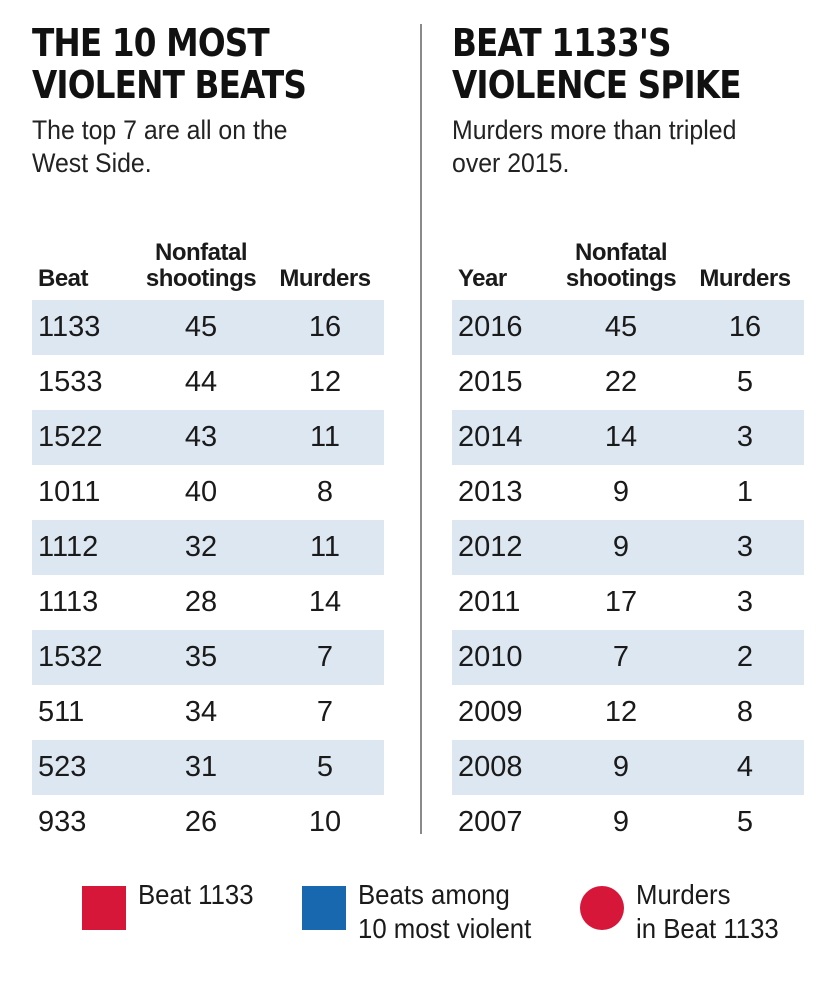  What do you see at coordinates (201, 657) in the screenshot?
I see `table-cell: 35` at bounding box center [201, 657].